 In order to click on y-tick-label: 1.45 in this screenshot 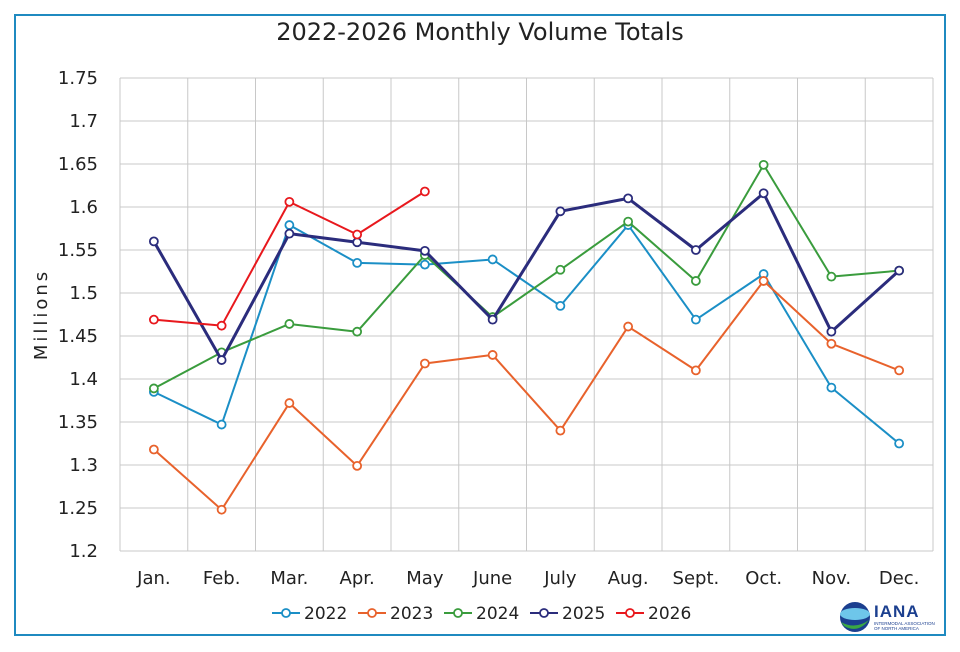, I will do `click(78, 336)`.